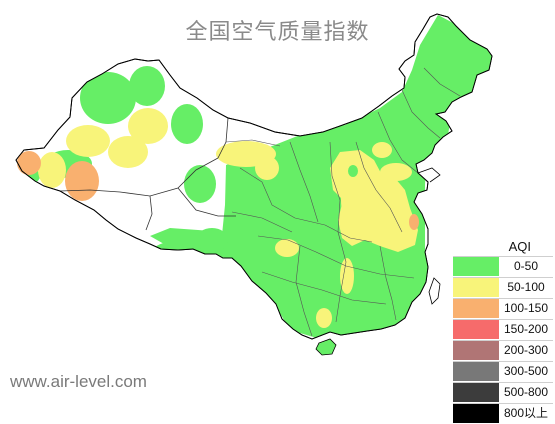  Describe the element at coordinates (128, 152) in the screenshot. I see `aqi-zone-yellow-xj2` at that location.